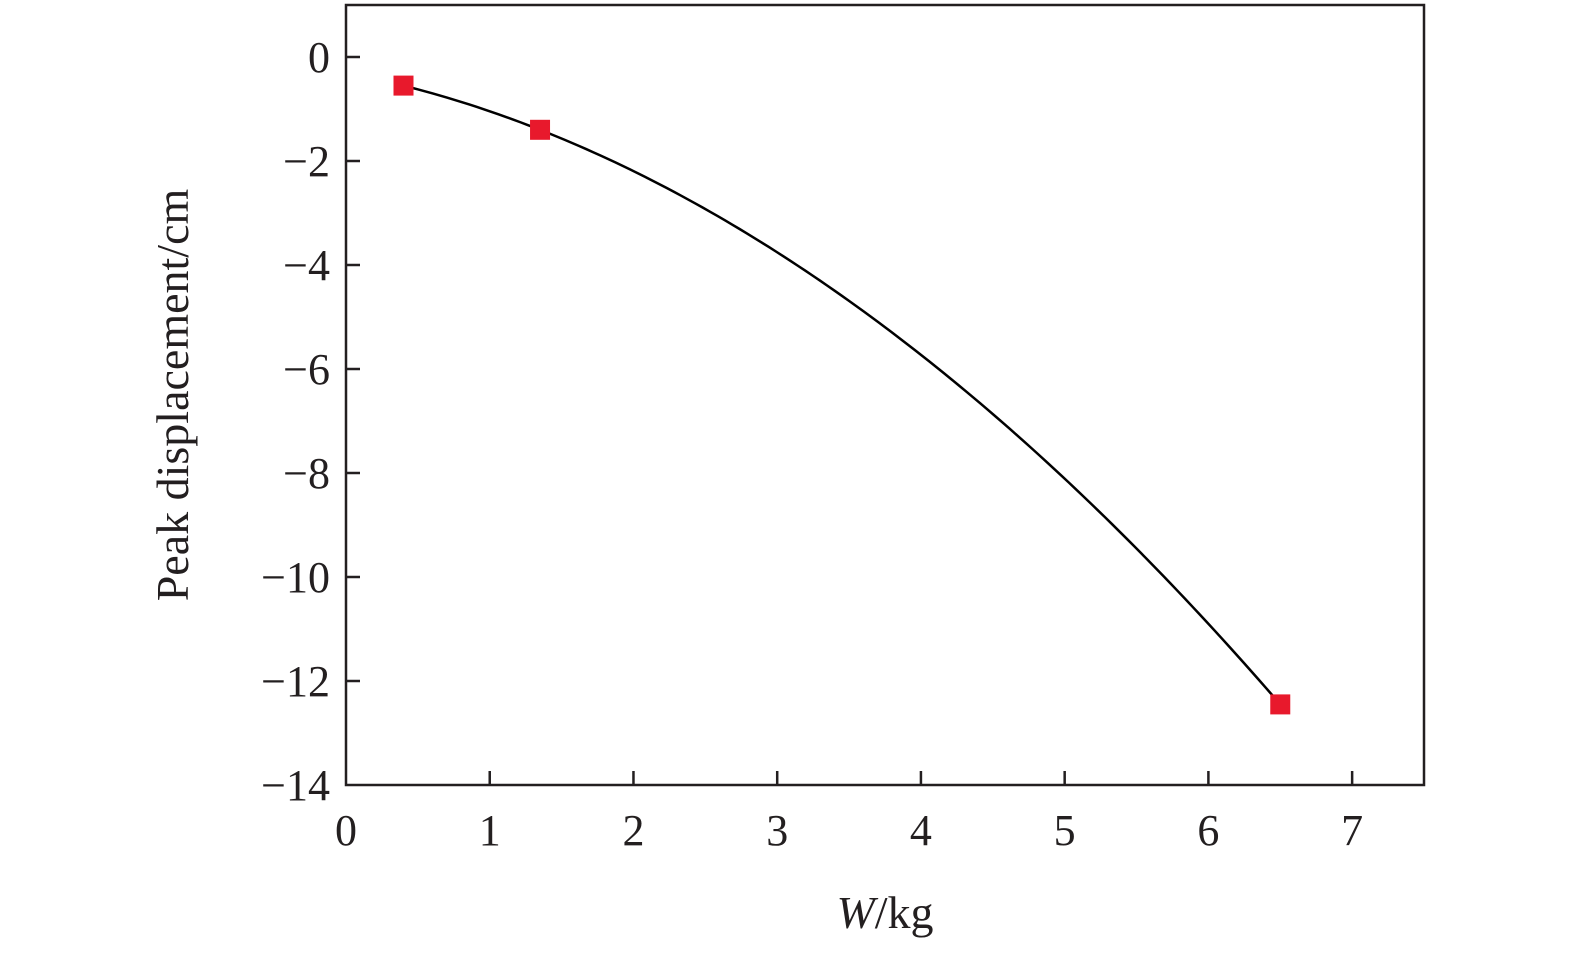 The image size is (1575, 955). I want to click on x-axis-title: W/kg, so click(884, 912).